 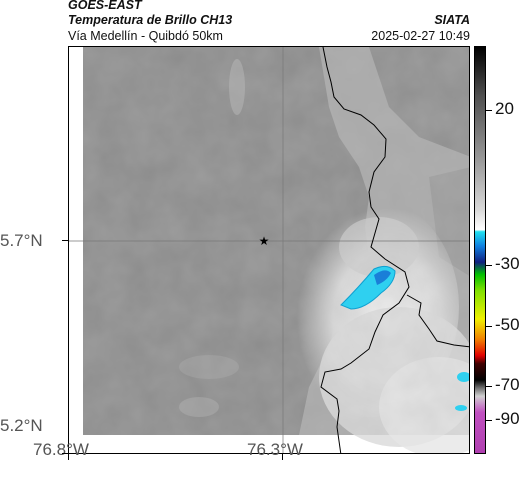 I want to click on cbar-label-20: 20, so click(x=504, y=108).